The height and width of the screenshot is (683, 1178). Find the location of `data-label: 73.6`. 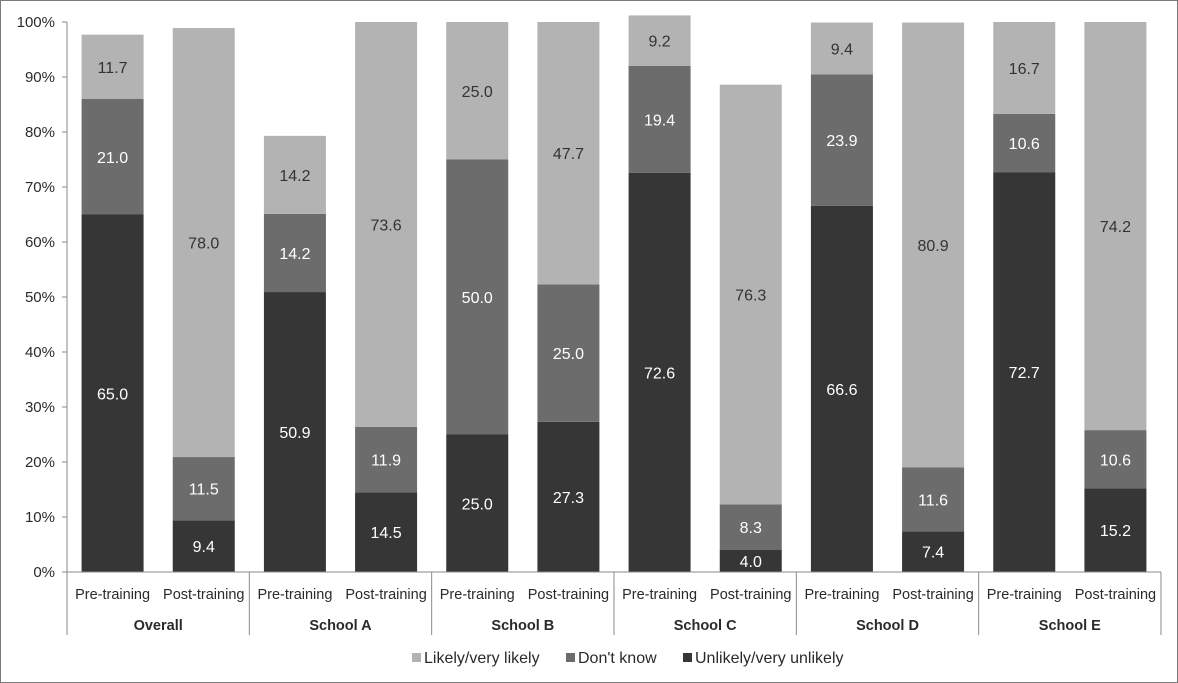

data-label: 73.6 is located at coordinates (386, 225).